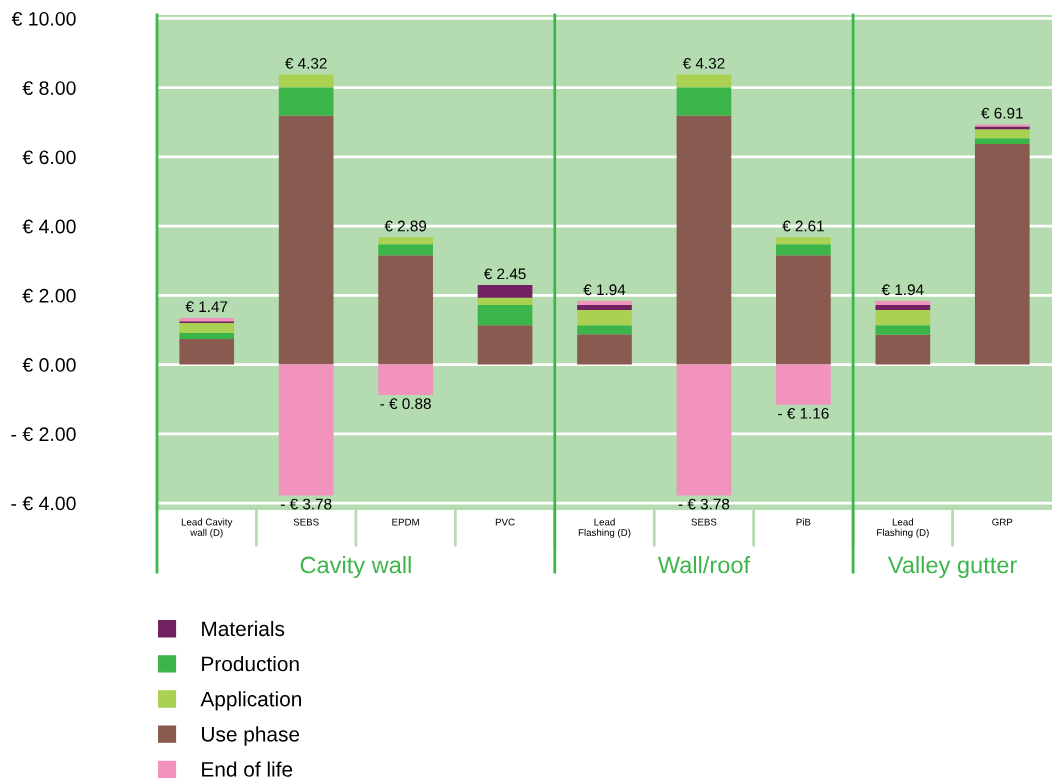 The image size is (1052, 780). Describe the element at coordinates (952, 567) in the screenshot. I see `text: Valley gutter` at that location.